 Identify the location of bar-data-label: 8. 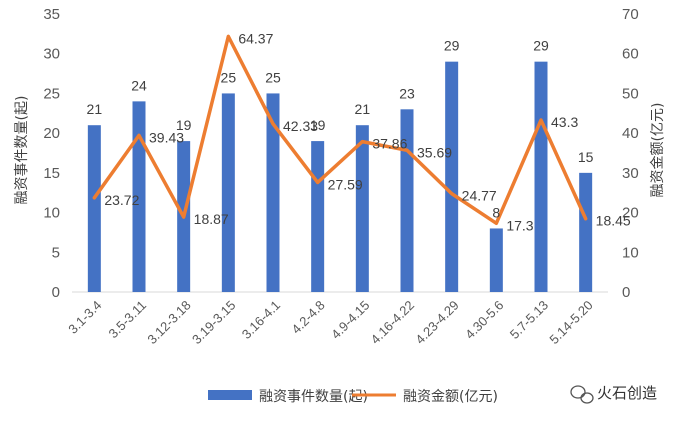
(496, 212).